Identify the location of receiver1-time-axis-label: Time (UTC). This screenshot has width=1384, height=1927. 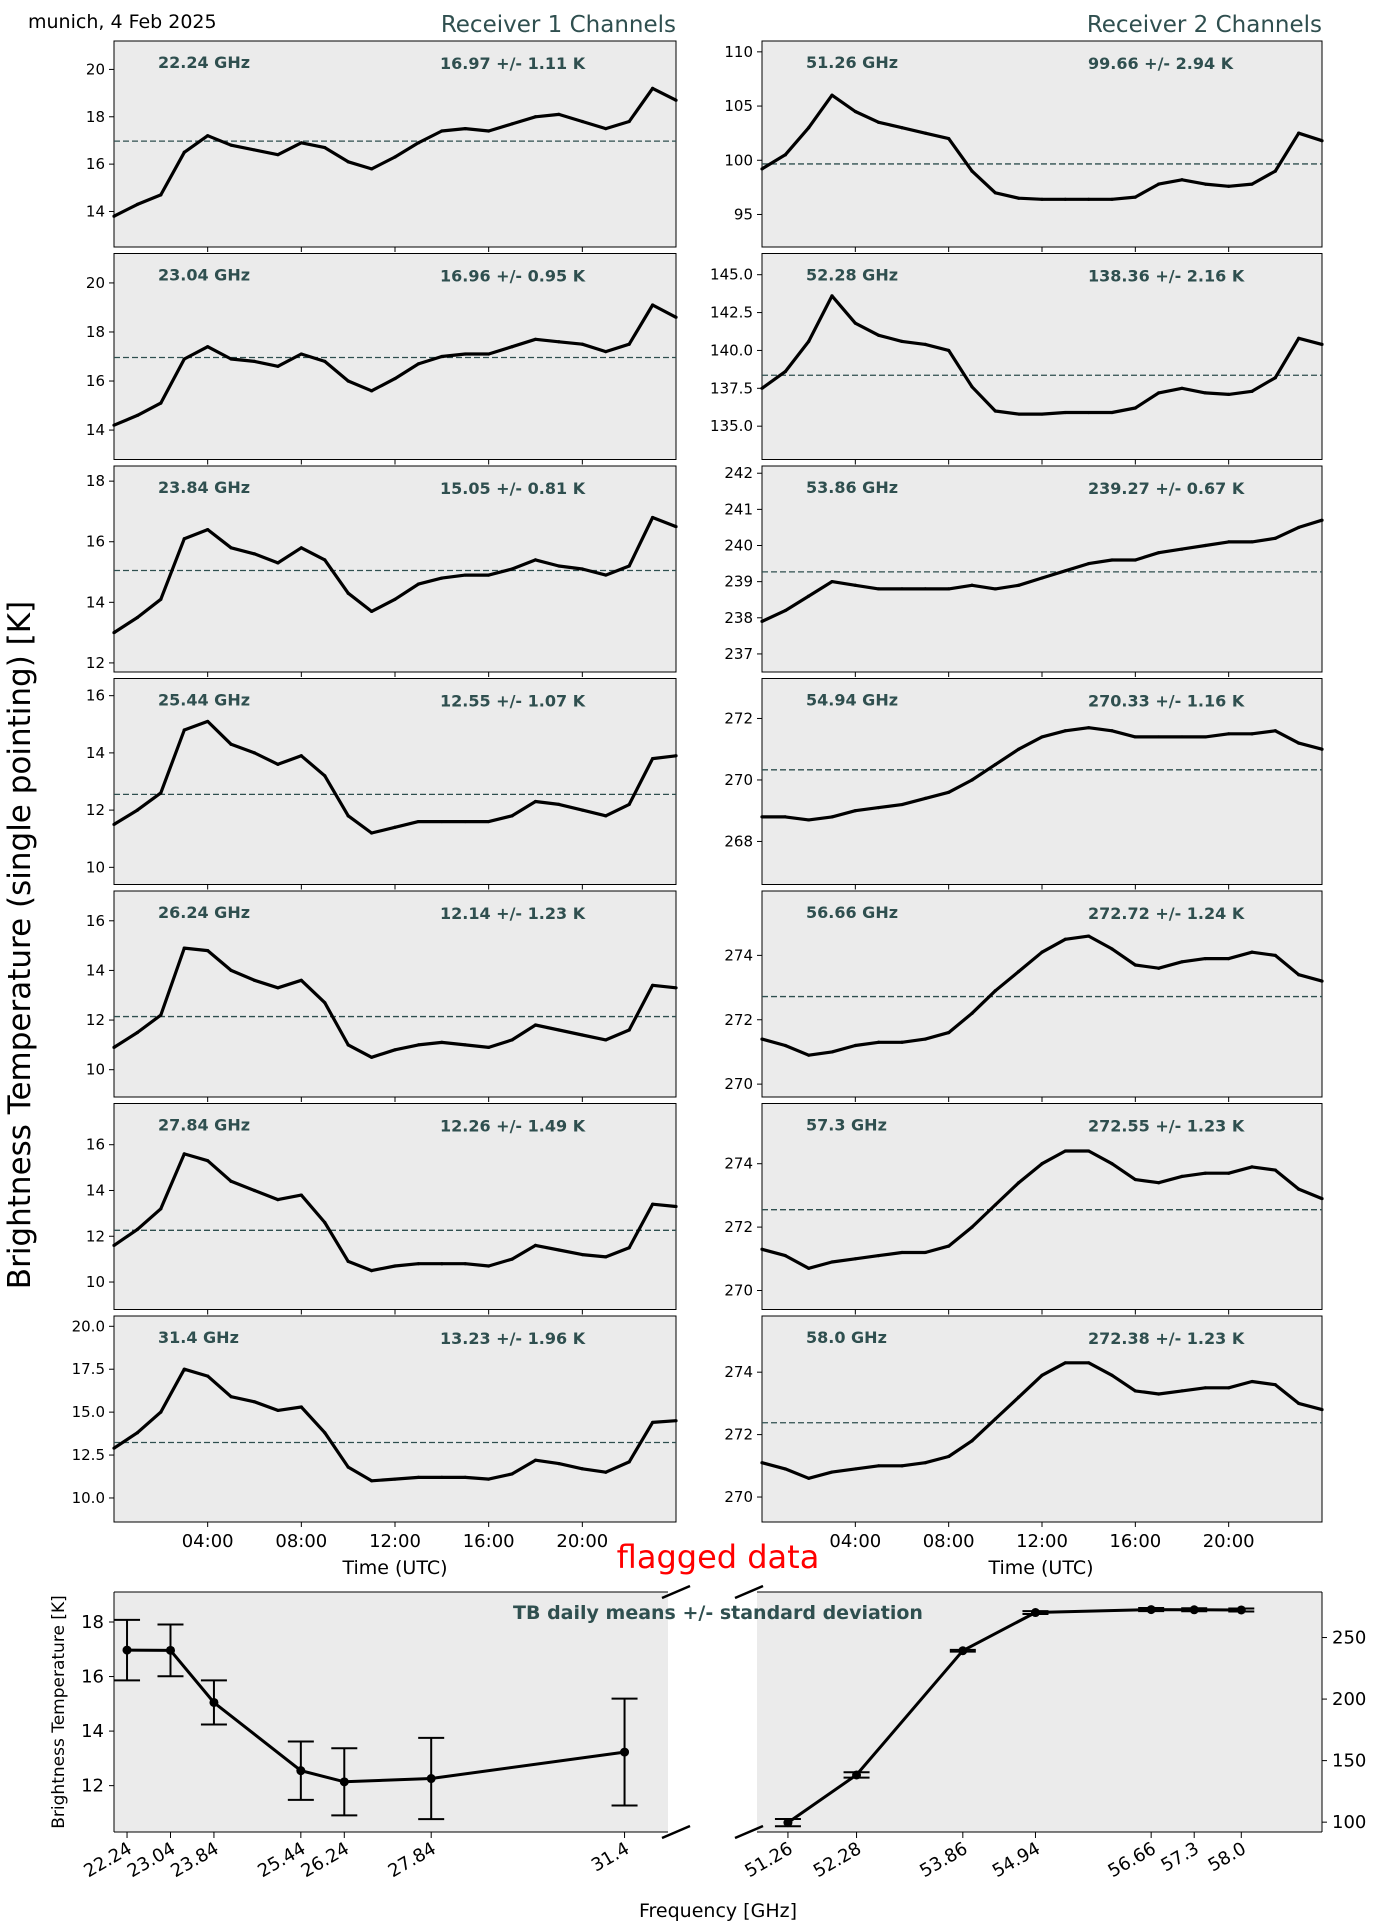
(394, 1568).